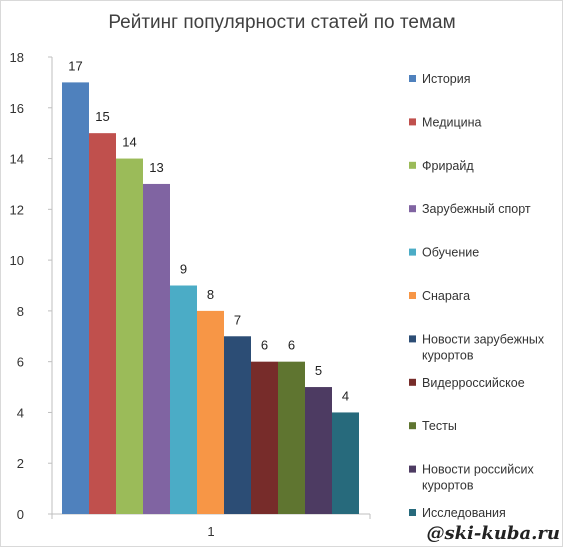 This screenshot has width=564, height=548. Describe the element at coordinates (471, 478) in the screenshot. I see `legend-item: Новости российсих курортов` at that location.